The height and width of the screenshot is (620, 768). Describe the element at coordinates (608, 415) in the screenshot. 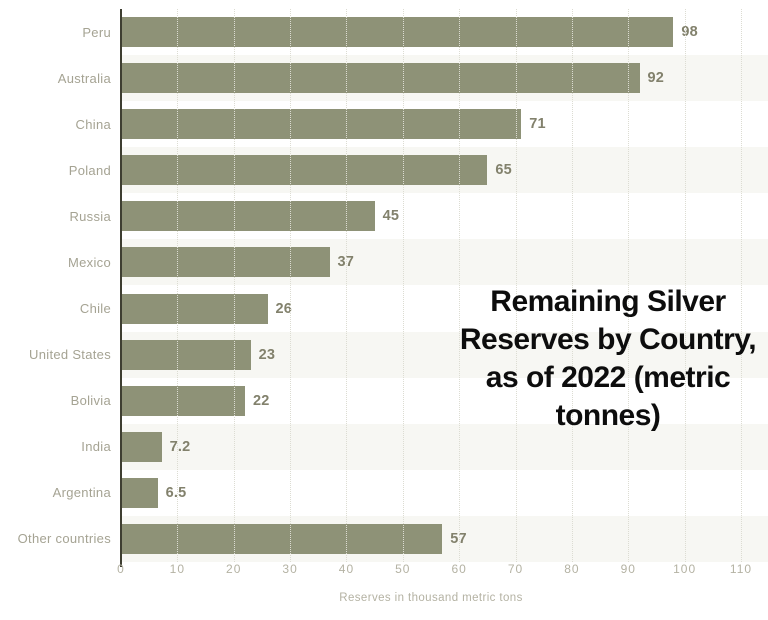

I see `chart-title-line: tonnes)` at that location.